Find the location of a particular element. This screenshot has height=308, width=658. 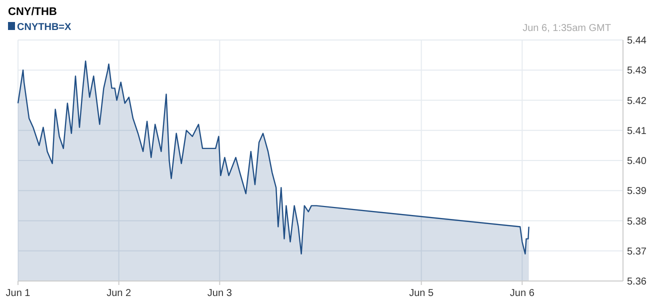

y-tick-label: 5.37 is located at coordinates (637, 252).